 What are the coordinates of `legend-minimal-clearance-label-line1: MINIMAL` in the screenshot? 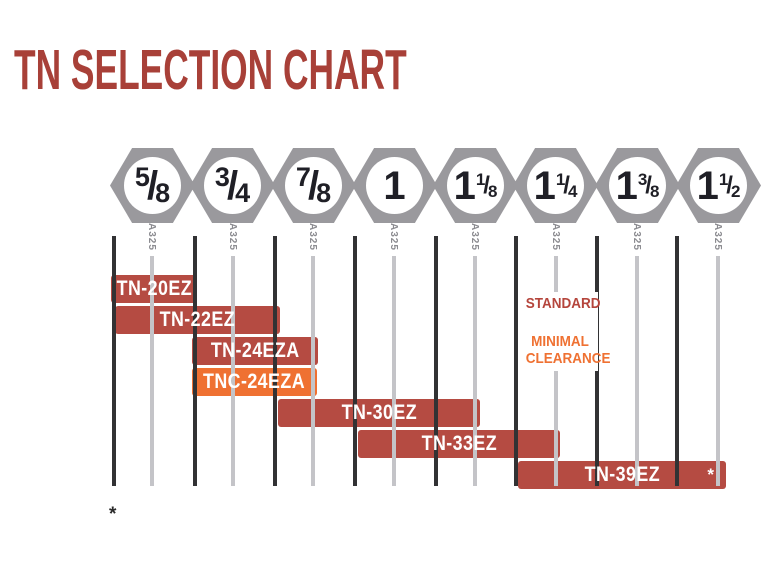 It's located at (560, 341).